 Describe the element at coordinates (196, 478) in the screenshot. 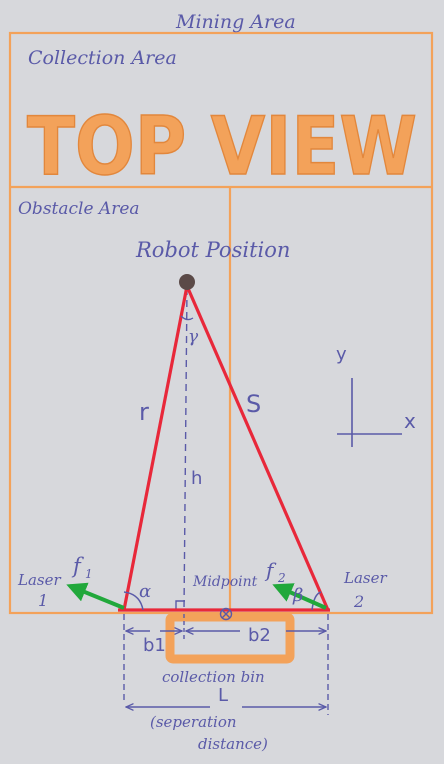

I see `h-label: h` at that location.